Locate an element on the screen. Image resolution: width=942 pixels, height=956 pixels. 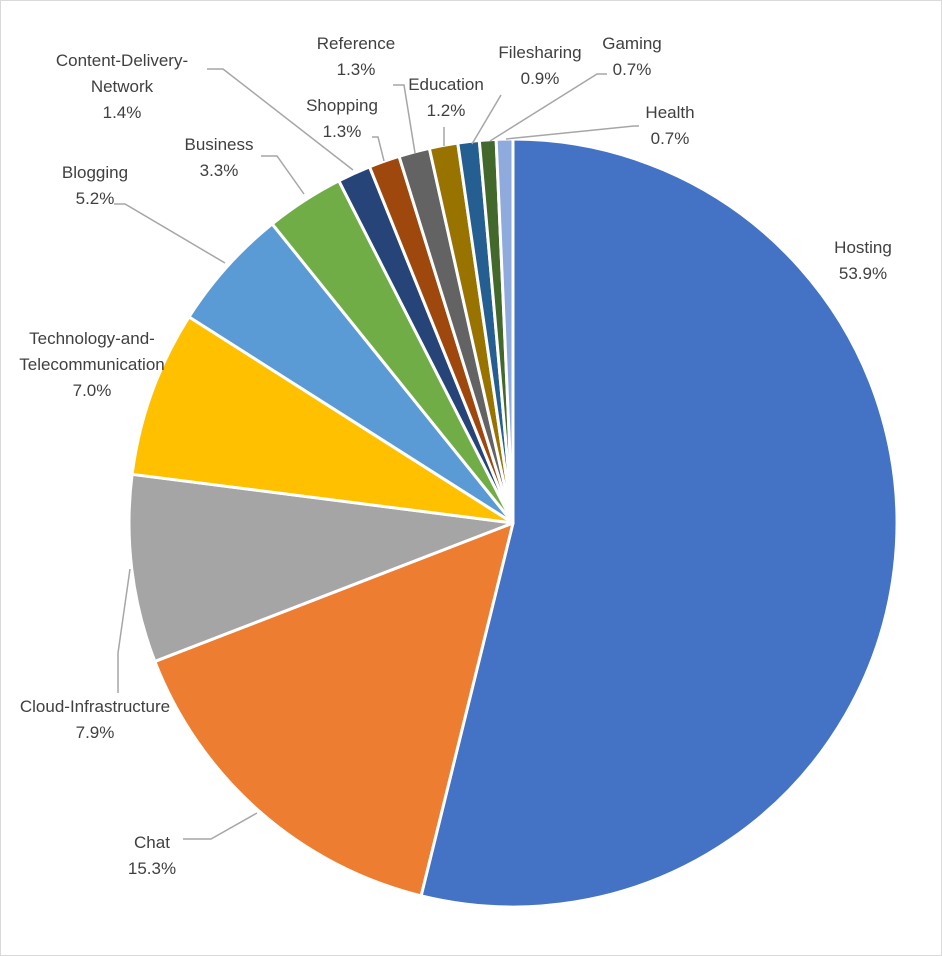
leader-line-cloud-infrastructure is located at coordinates (124, 630).